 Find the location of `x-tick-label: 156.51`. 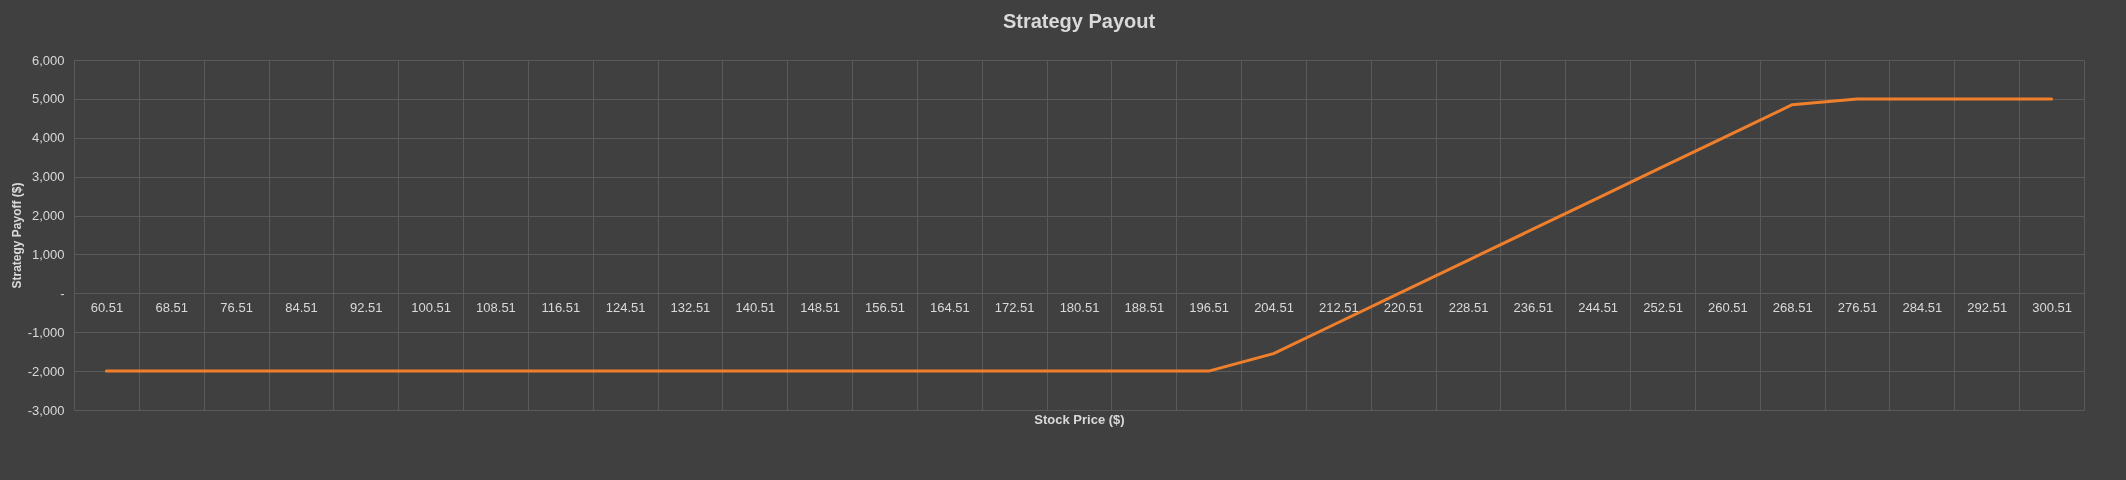

x-tick-label: 156.51 is located at coordinates (885, 307).